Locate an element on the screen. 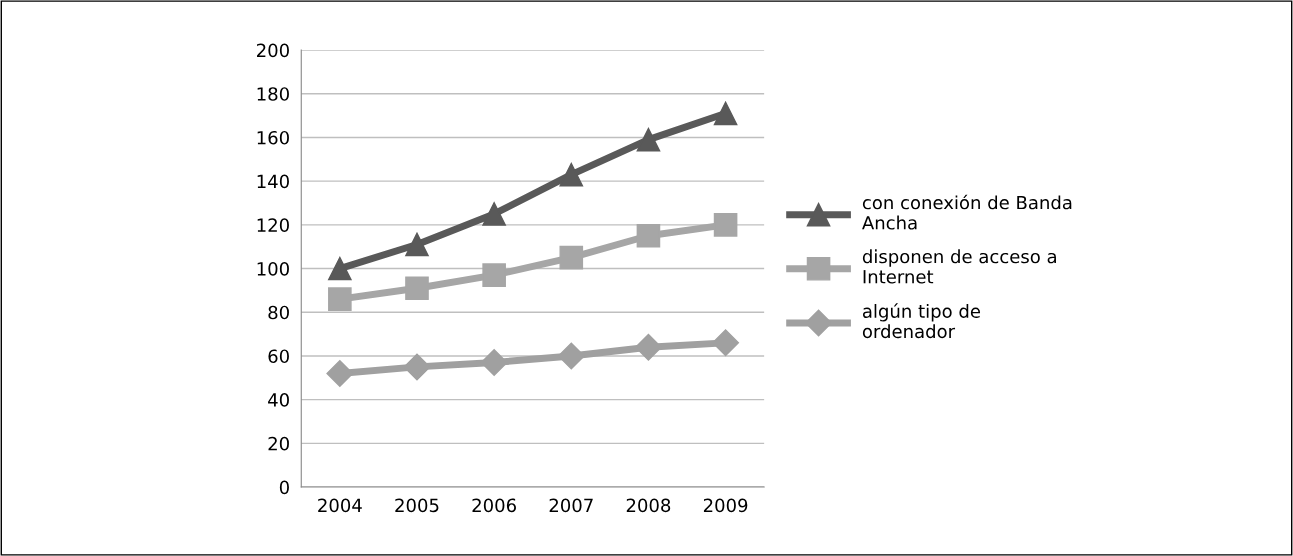  legend-label: disponen de acceso a Internet is located at coordinates (959, 266).